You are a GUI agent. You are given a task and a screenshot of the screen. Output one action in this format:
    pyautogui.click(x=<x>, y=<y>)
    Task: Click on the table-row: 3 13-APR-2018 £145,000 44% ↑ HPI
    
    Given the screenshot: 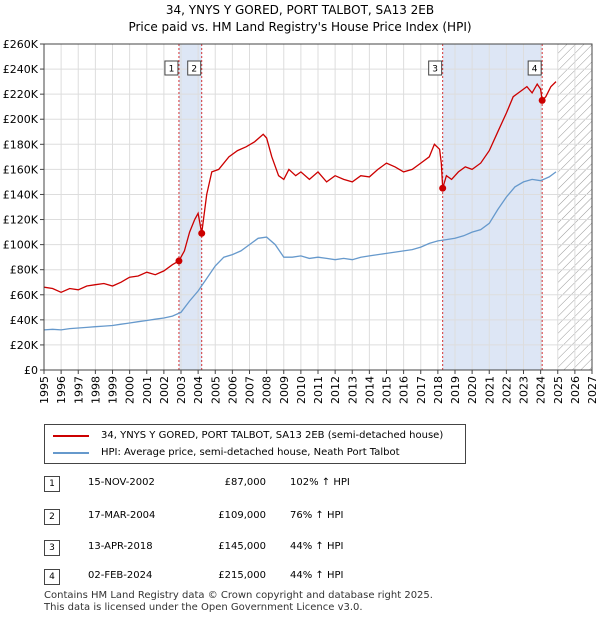 What is the action you would take?
    pyautogui.click(x=252, y=547)
    